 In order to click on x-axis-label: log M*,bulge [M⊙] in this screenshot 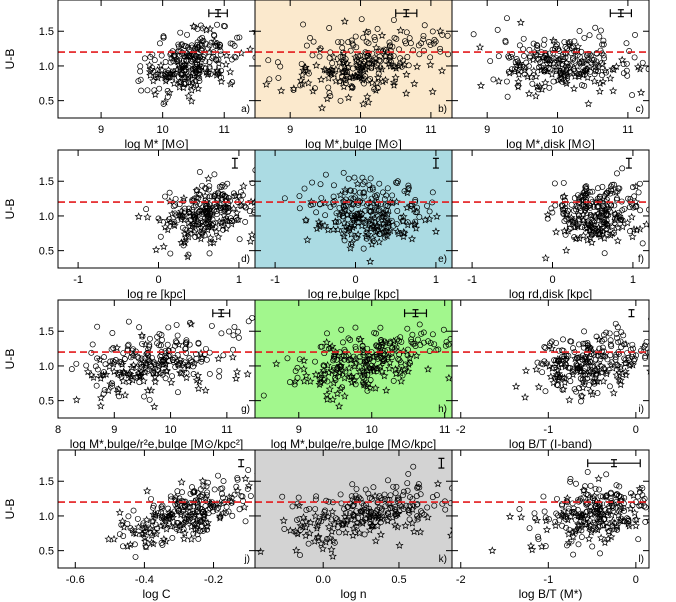, I will do `click(353, 144)`.